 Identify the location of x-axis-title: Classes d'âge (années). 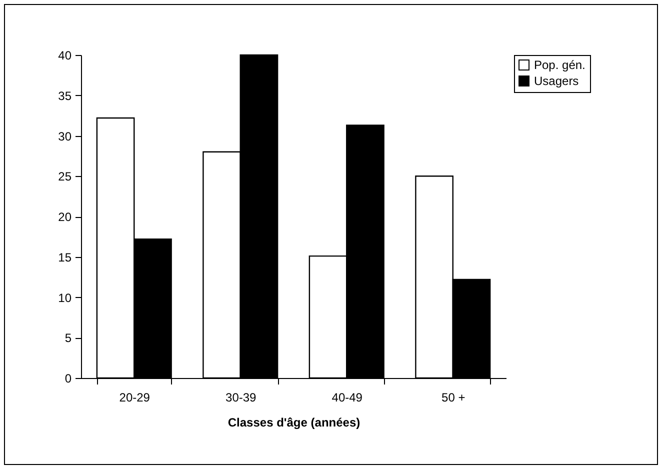
(294, 423).